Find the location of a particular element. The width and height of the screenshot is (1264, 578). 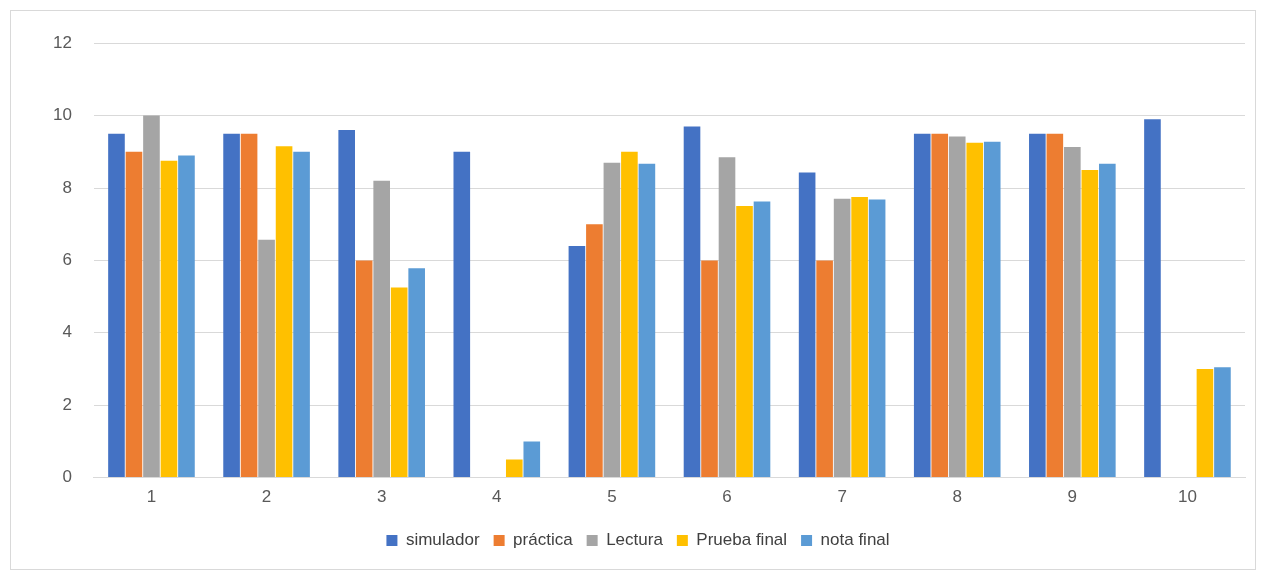

x-tick-label: 7 is located at coordinates (842, 497).